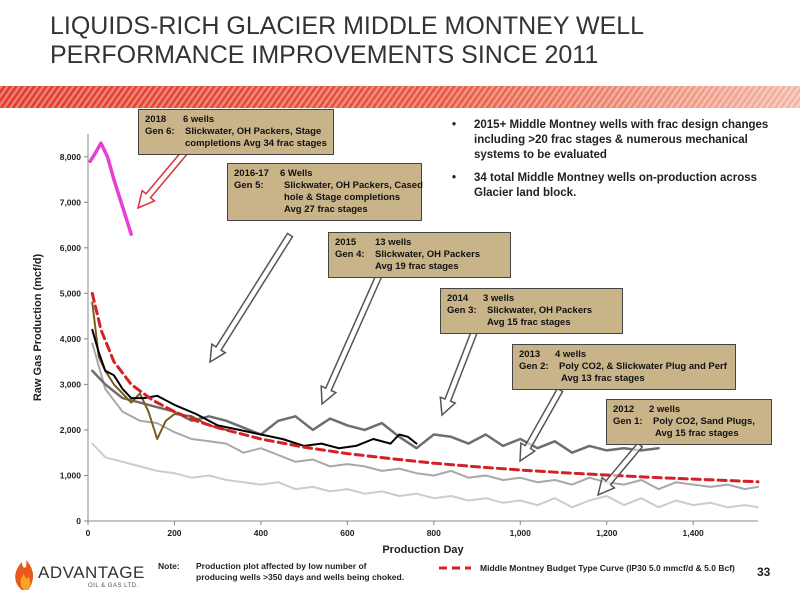 The height and width of the screenshot is (600, 800). I want to click on logo-subtitle: OIL & GAS LTD., so click(113, 586).